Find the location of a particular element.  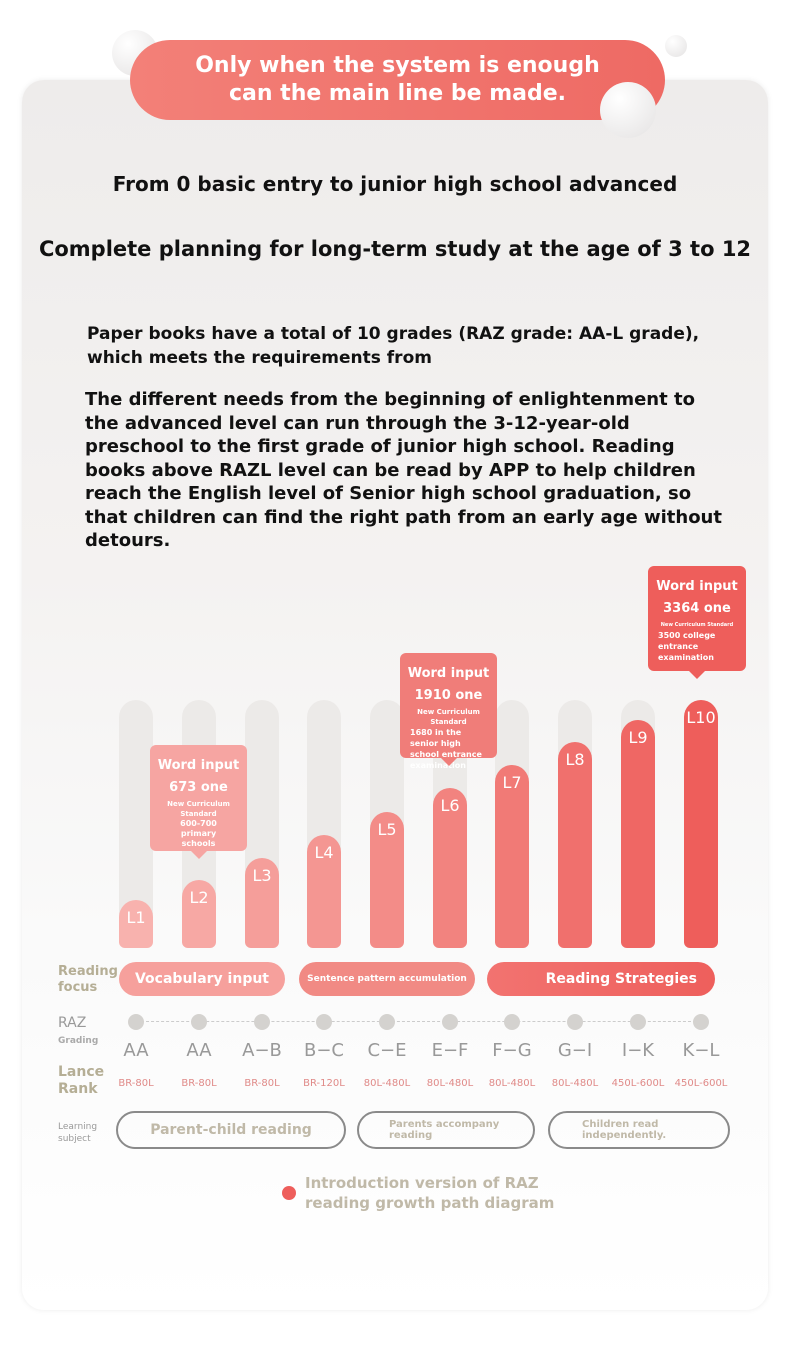

level-bar: L5 is located at coordinates (387, 880).